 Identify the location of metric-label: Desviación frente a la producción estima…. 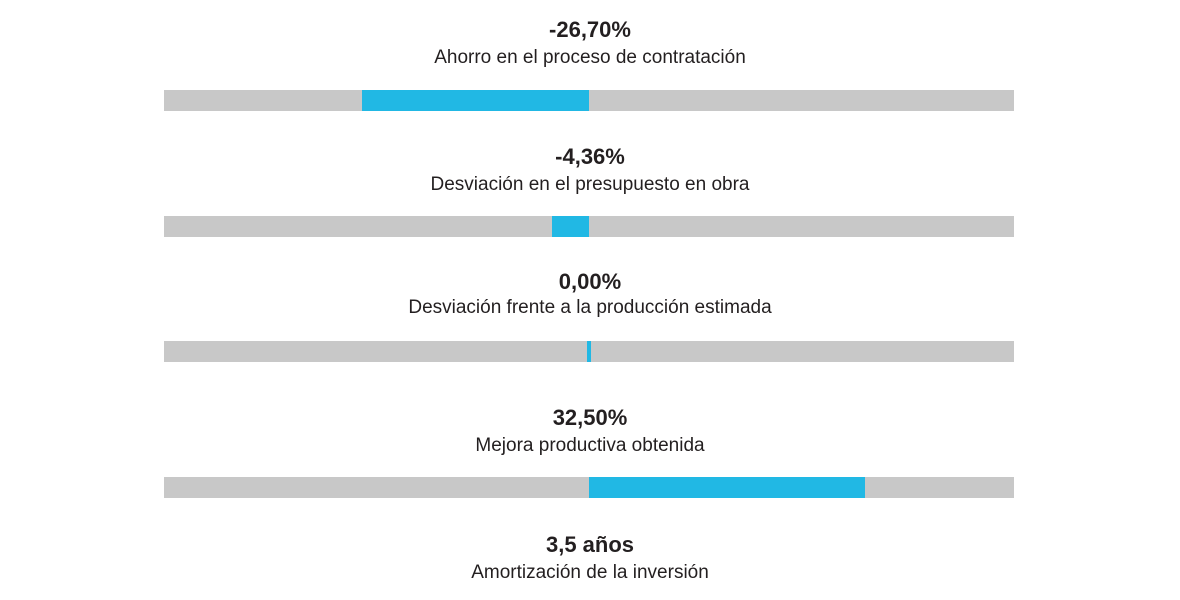
(590, 307).